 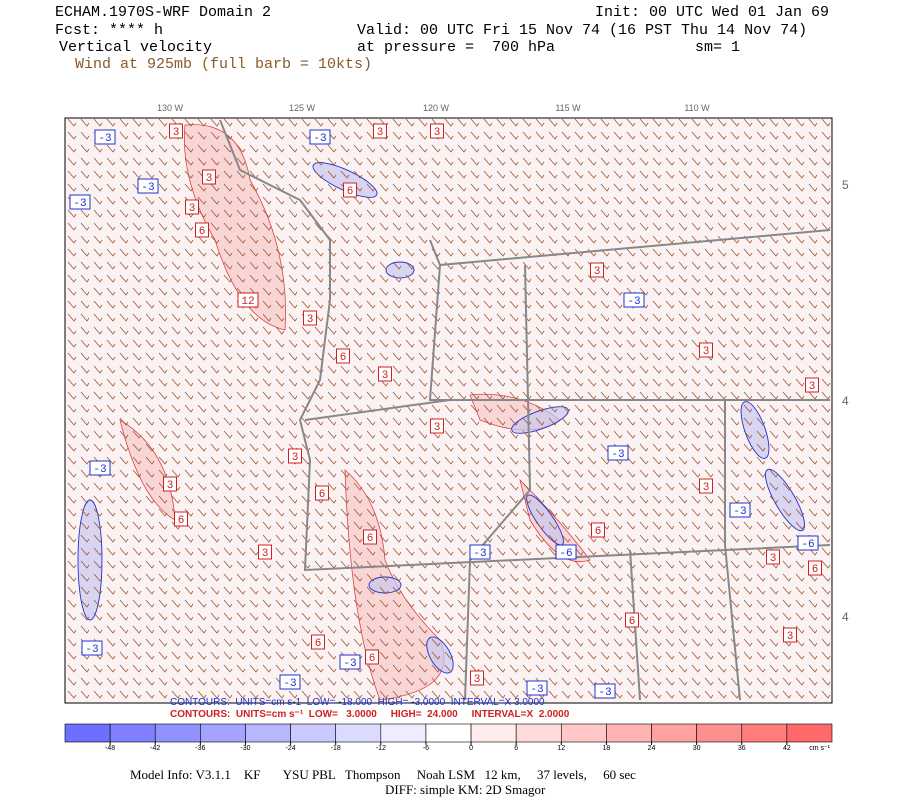 I want to click on colorbar-tick-label: -36, so click(x=200, y=748).